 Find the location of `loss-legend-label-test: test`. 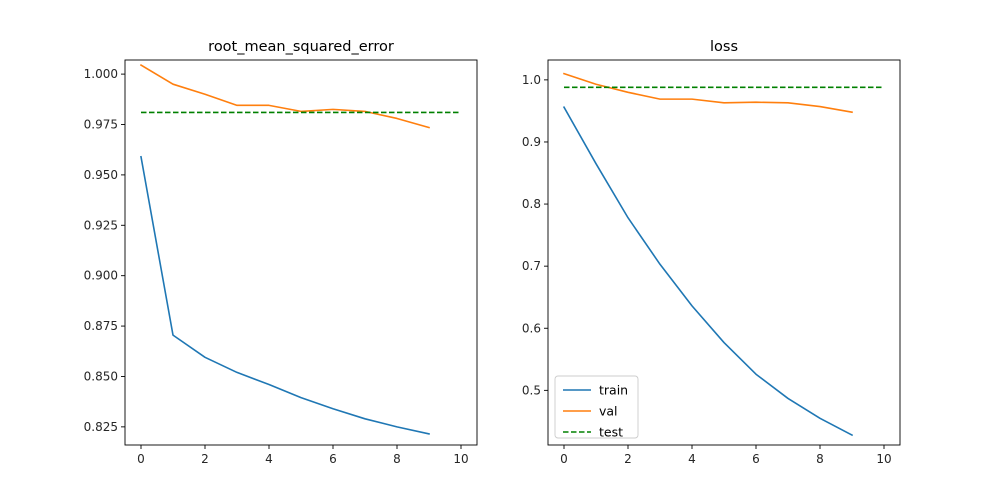

loss-legend-label-test: test is located at coordinates (611, 432).